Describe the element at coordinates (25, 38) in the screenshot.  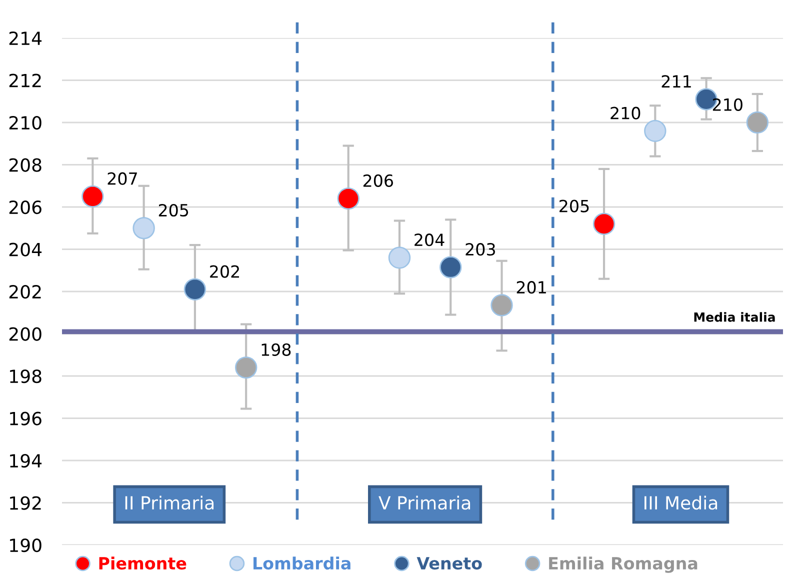
I see `y-tick-label: 214` at that location.